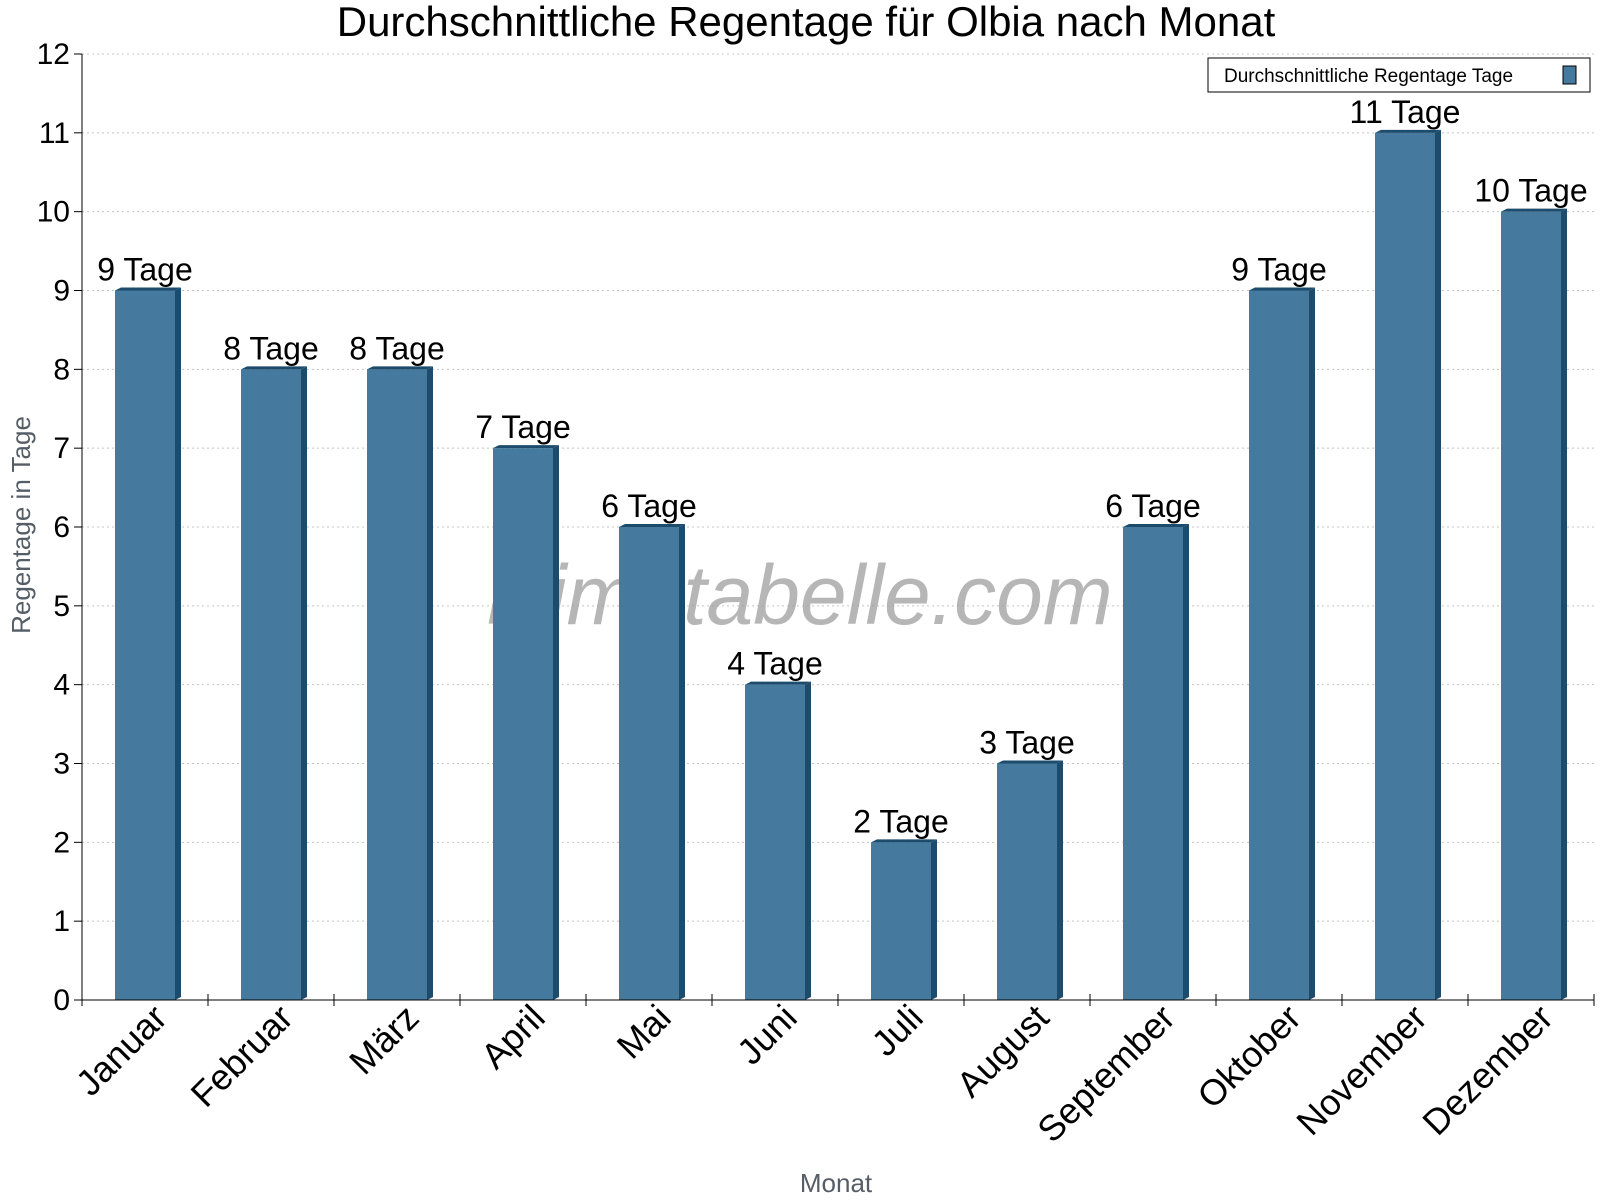 The width and height of the screenshot is (1600, 1200). Describe the element at coordinates (61, 1000) in the screenshot. I see `y-tick-label: 0` at that location.